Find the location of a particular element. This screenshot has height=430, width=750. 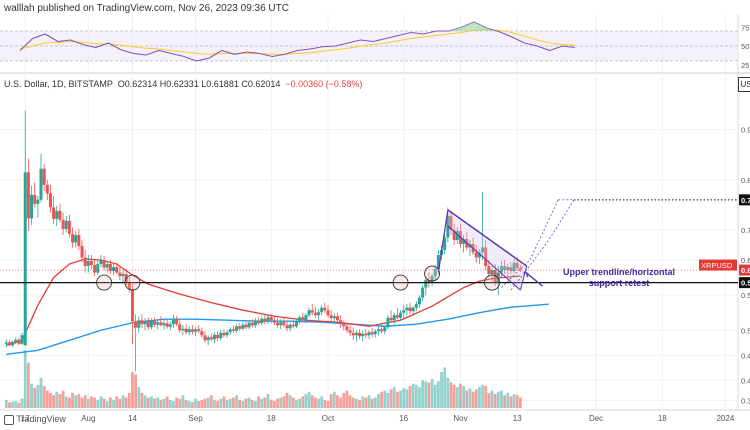

ohlc-values: O0.62314 H0.62331 L0.61881 C0.62014 is located at coordinates (199, 84).